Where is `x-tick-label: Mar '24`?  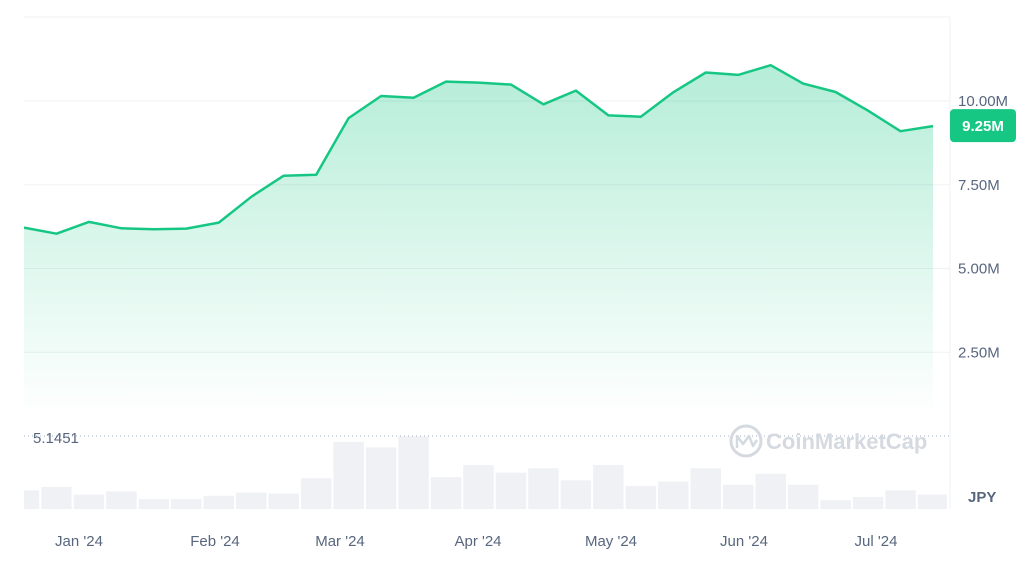
x-tick-label: Mar '24 is located at coordinates (340, 541).